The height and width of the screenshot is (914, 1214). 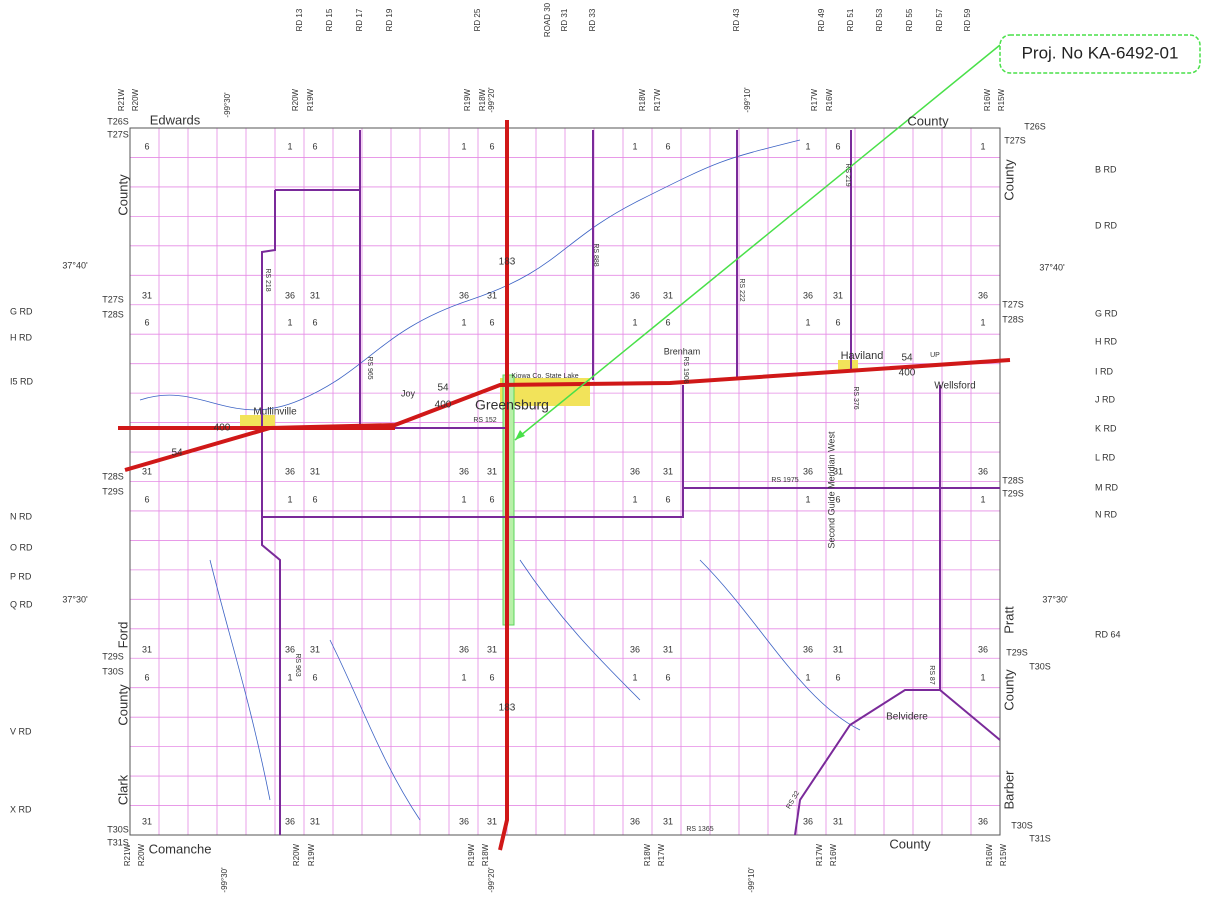 What do you see at coordinates (592, 19) in the screenshot?
I see `road-name: RD 33` at bounding box center [592, 19].